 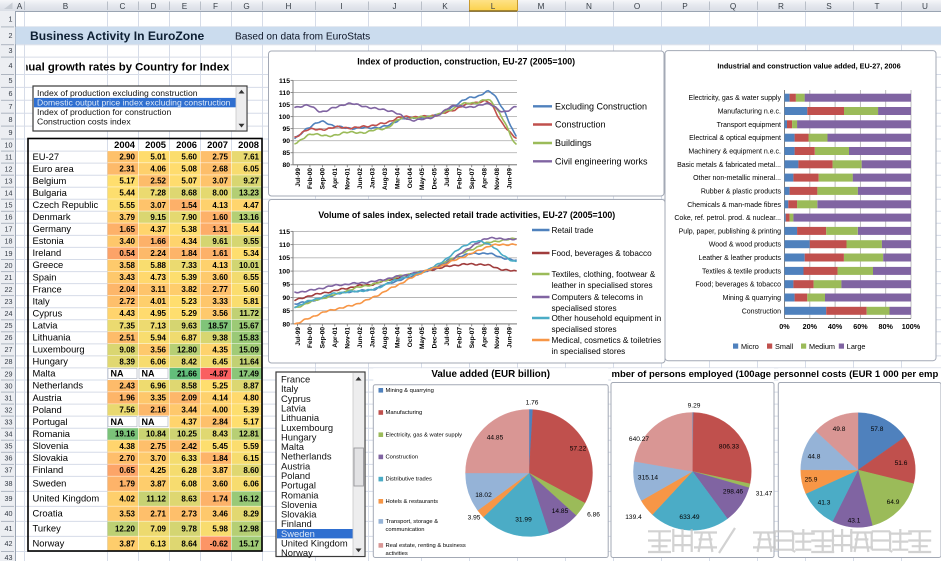 I want to click on svg-text: -0.62, so click(x=219, y=544).